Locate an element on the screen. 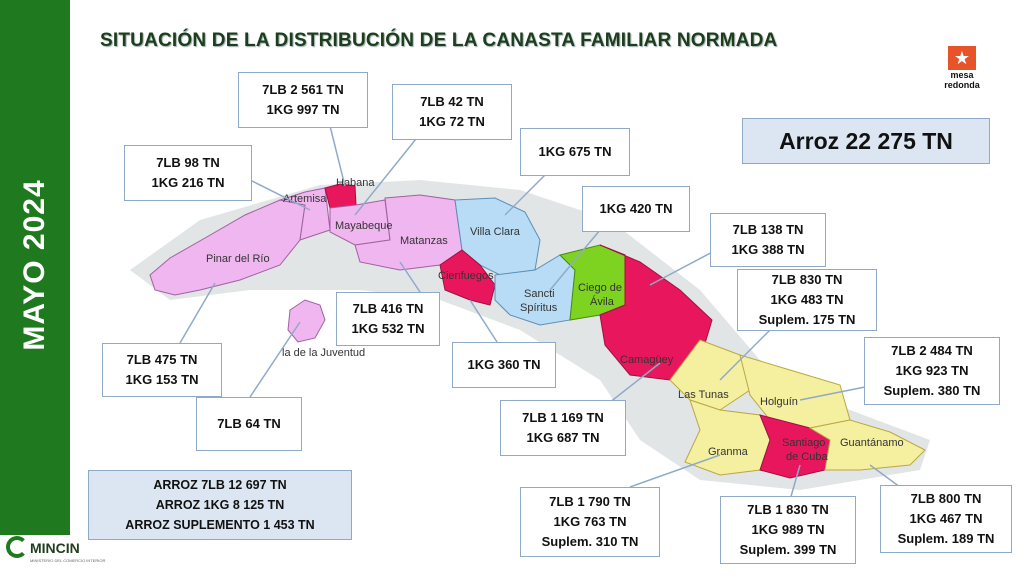  callout-isla-juventud: 7LB 64 TN is located at coordinates (249, 424).